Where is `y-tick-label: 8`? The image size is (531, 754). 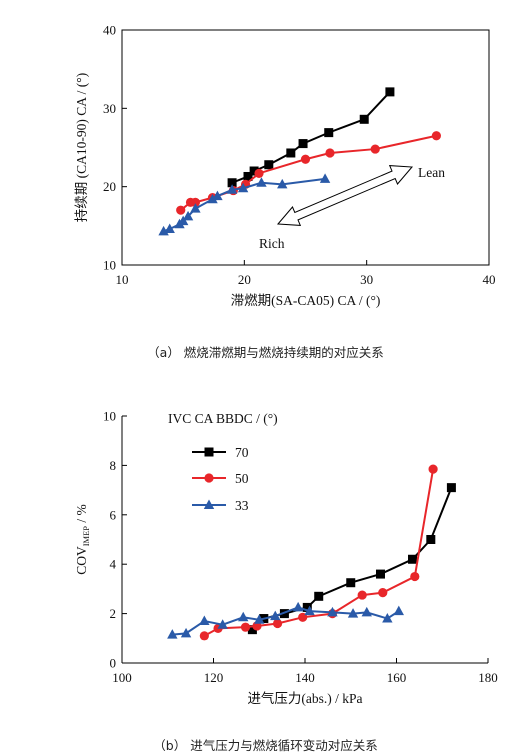 y-tick-label: 8 is located at coordinates (113, 465).